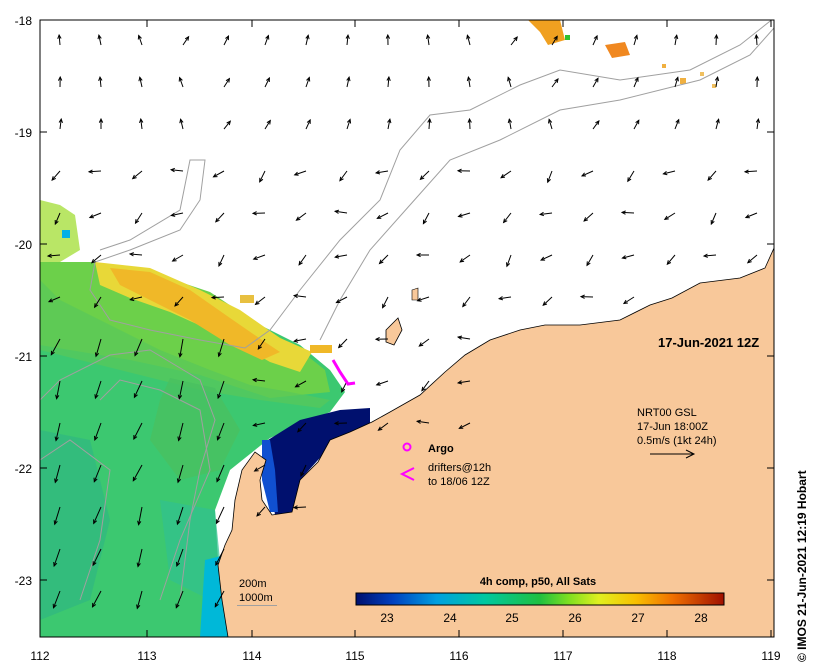  What do you see at coordinates (666, 656) in the screenshot?
I see `lon-tick-label: 118` at bounding box center [666, 656].